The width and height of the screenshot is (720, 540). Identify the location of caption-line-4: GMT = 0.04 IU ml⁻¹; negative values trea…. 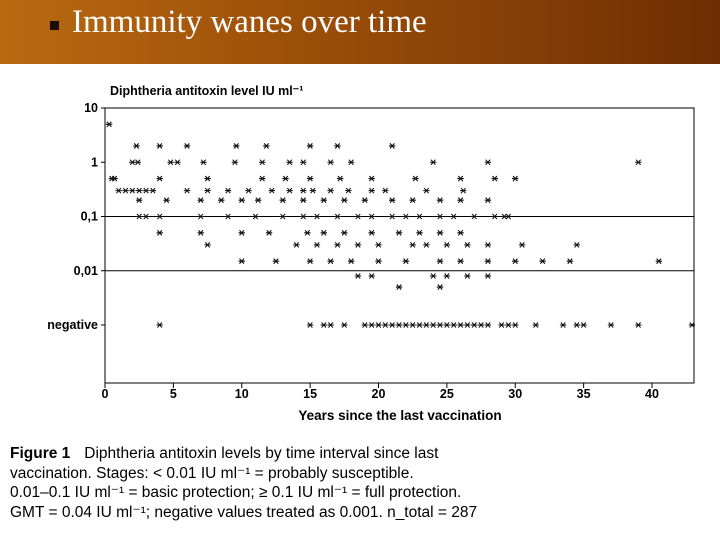
(244, 512).